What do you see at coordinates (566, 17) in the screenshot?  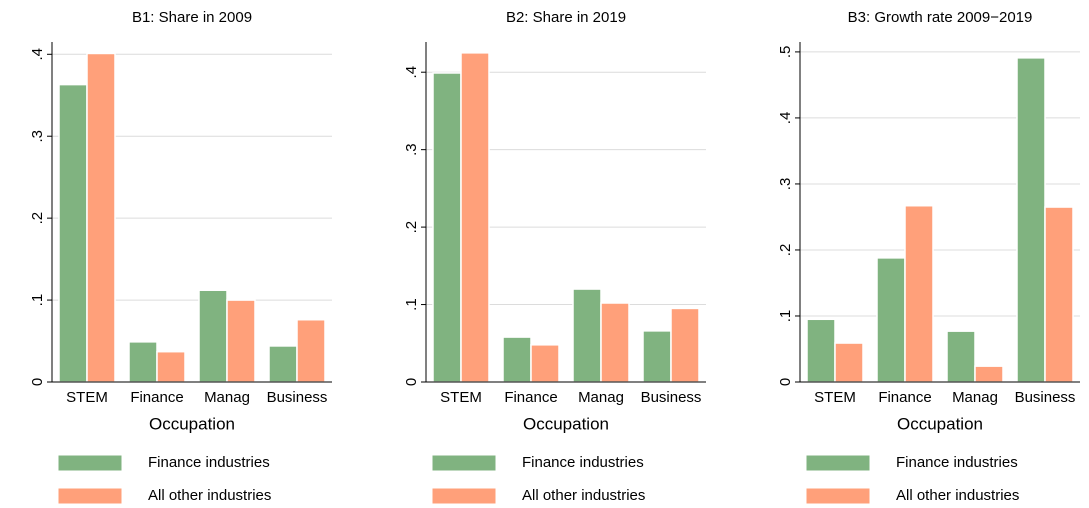 I see `chart-title: B2: Share in 2019` at bounding box center [566, 17].